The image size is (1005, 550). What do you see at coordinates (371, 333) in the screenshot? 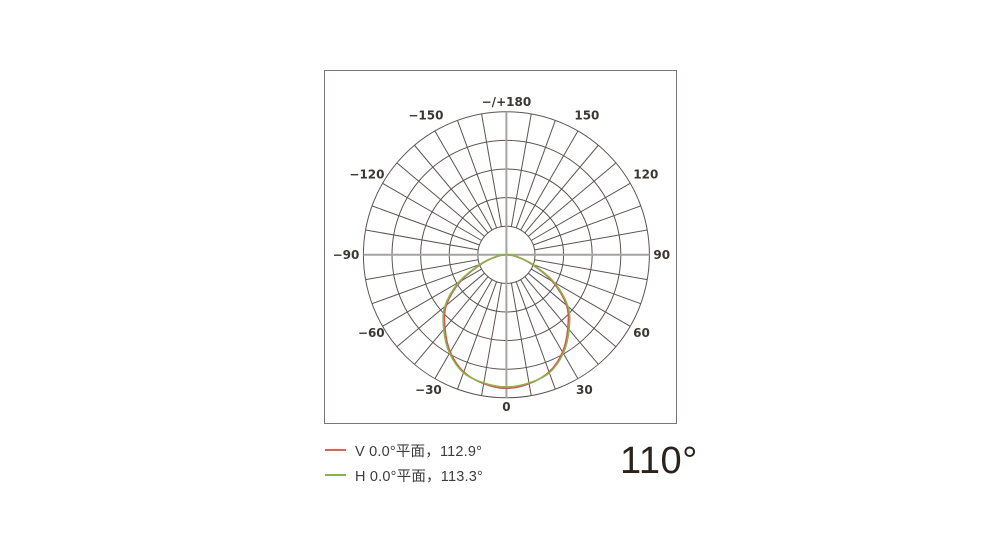
I see `svg-text: −60` at bounding box center [371, 333].